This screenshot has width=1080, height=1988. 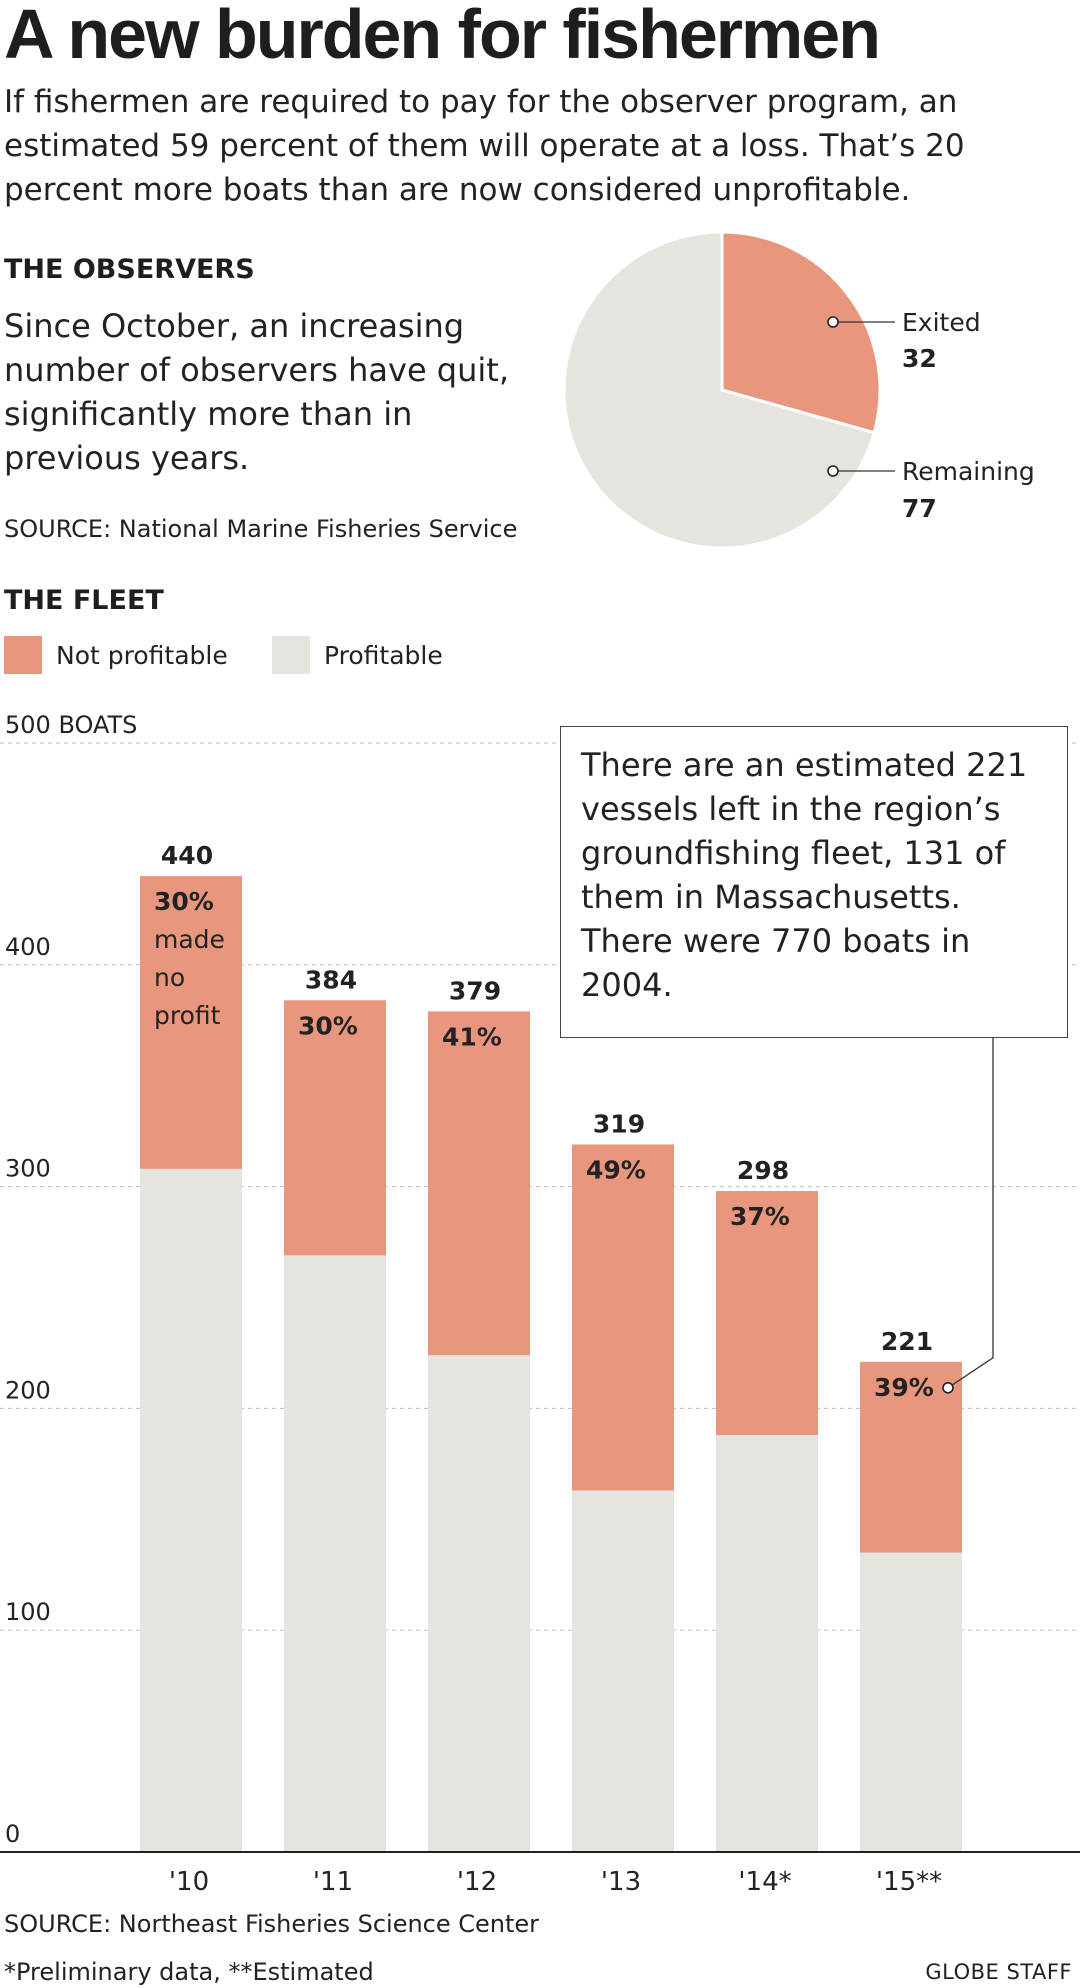 I want to click on callout-leader-line, so click(x=970, y=1213).